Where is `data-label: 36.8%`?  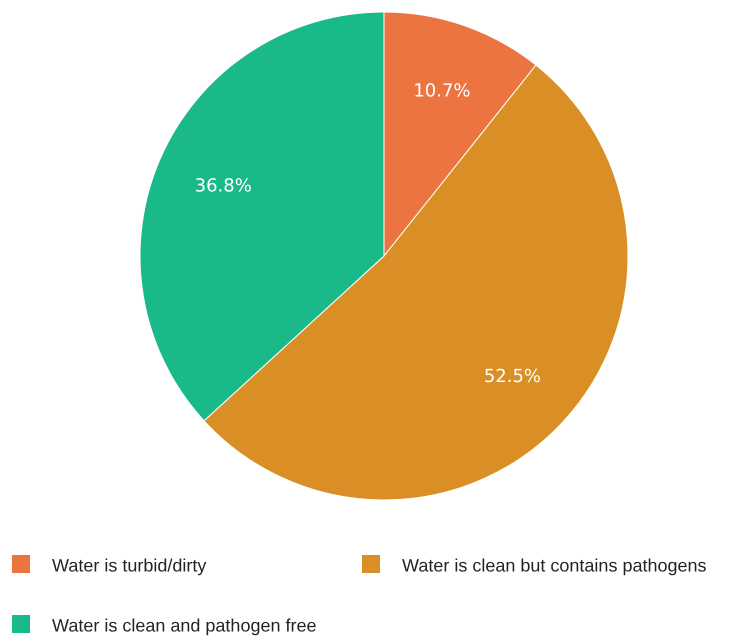
data-label: 36.8% is located at coordinates (223, 186).